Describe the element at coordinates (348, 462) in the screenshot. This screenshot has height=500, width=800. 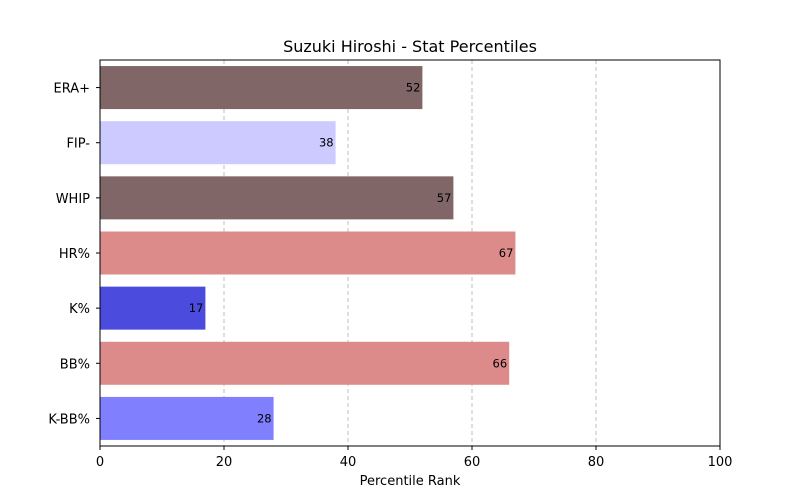
I see `x-tick-label: 40` at that location.